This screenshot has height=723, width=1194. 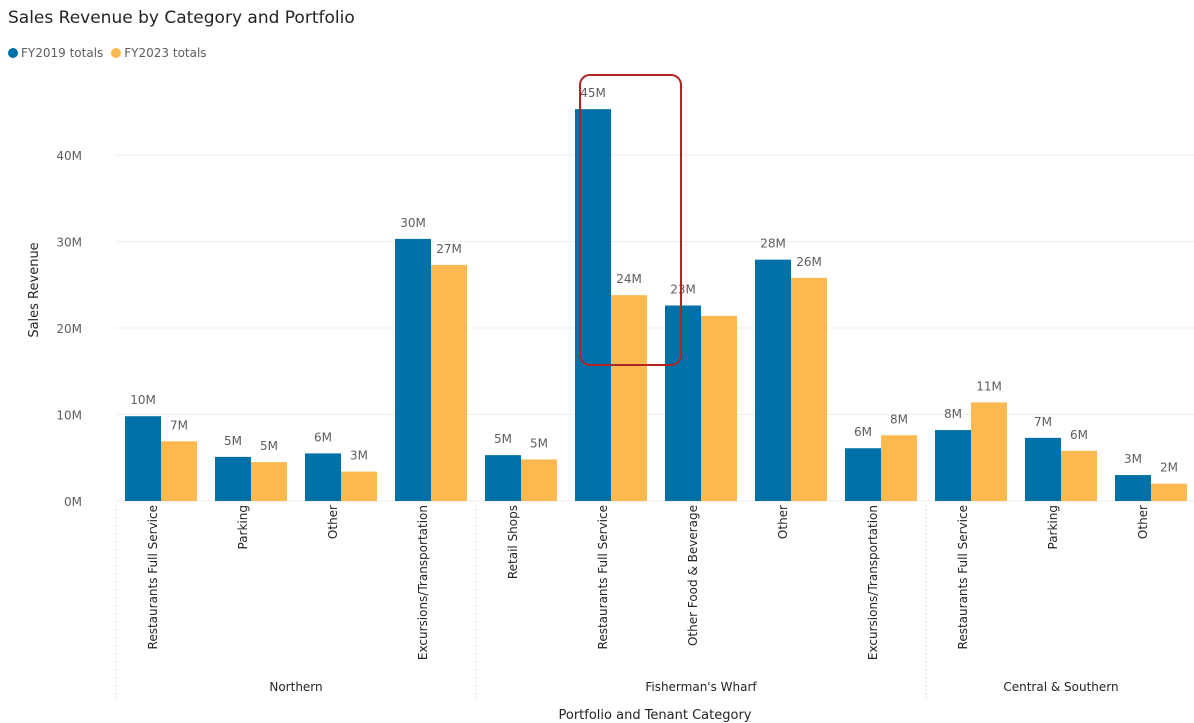 I want to click on data-label-fy2023-11: 2M, so click(x=1169, y=468).